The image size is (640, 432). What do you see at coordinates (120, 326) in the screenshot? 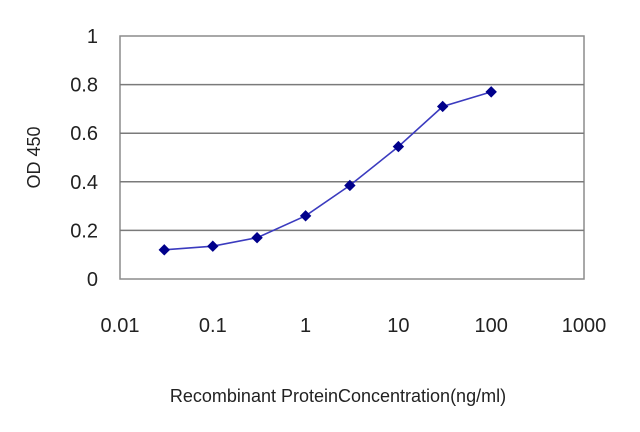
I see `x-tick-label: 0.01` at bounding box center [120, 326].